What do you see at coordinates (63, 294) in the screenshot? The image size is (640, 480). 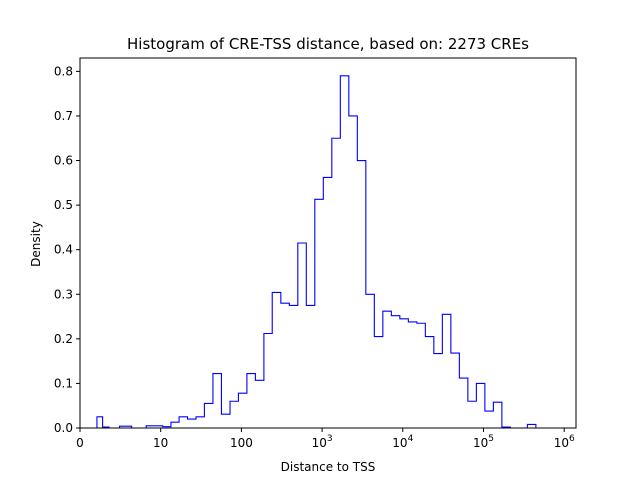 I see `y-tick-label: 0.3` at bounding box center [63, 294].